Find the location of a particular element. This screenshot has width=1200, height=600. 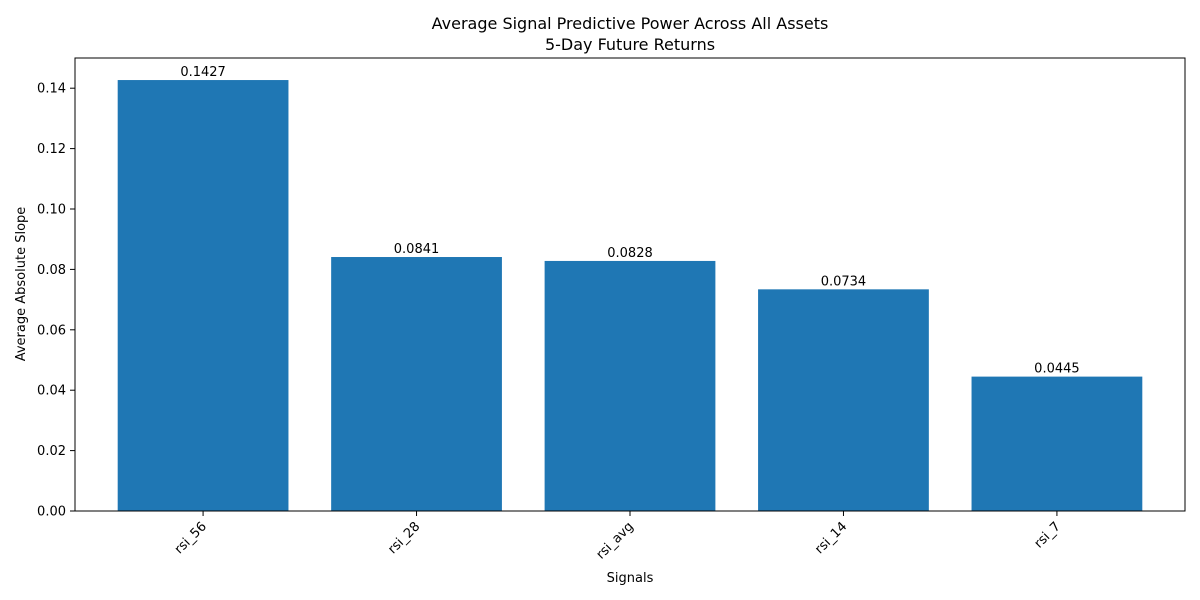

data-label-rsi_7: 0.0445 is located at coordinates (1057, 369).